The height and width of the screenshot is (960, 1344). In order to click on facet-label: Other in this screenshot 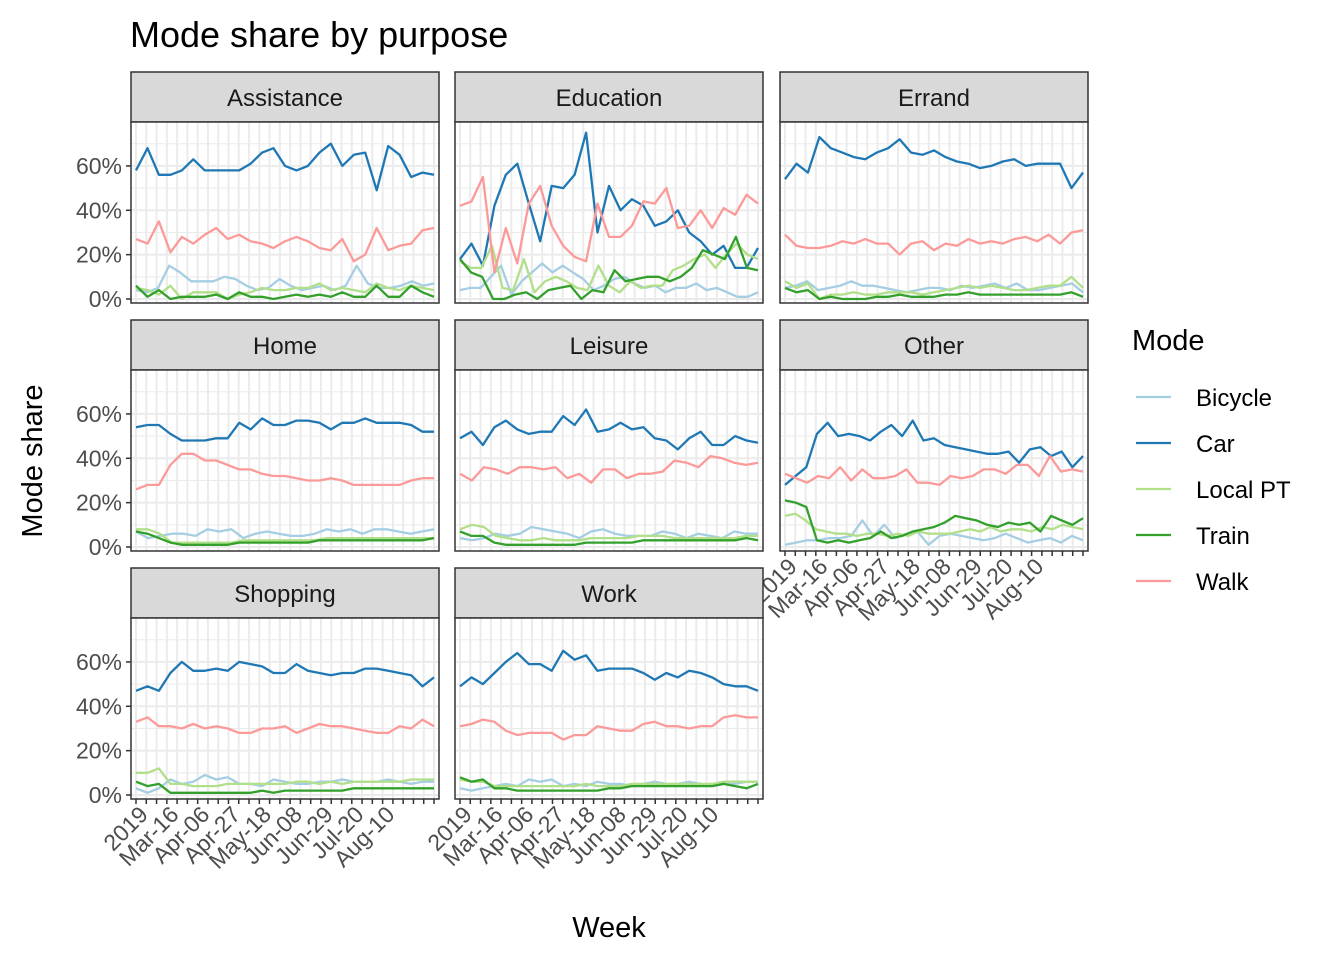, I will do `click(934, 346)`.